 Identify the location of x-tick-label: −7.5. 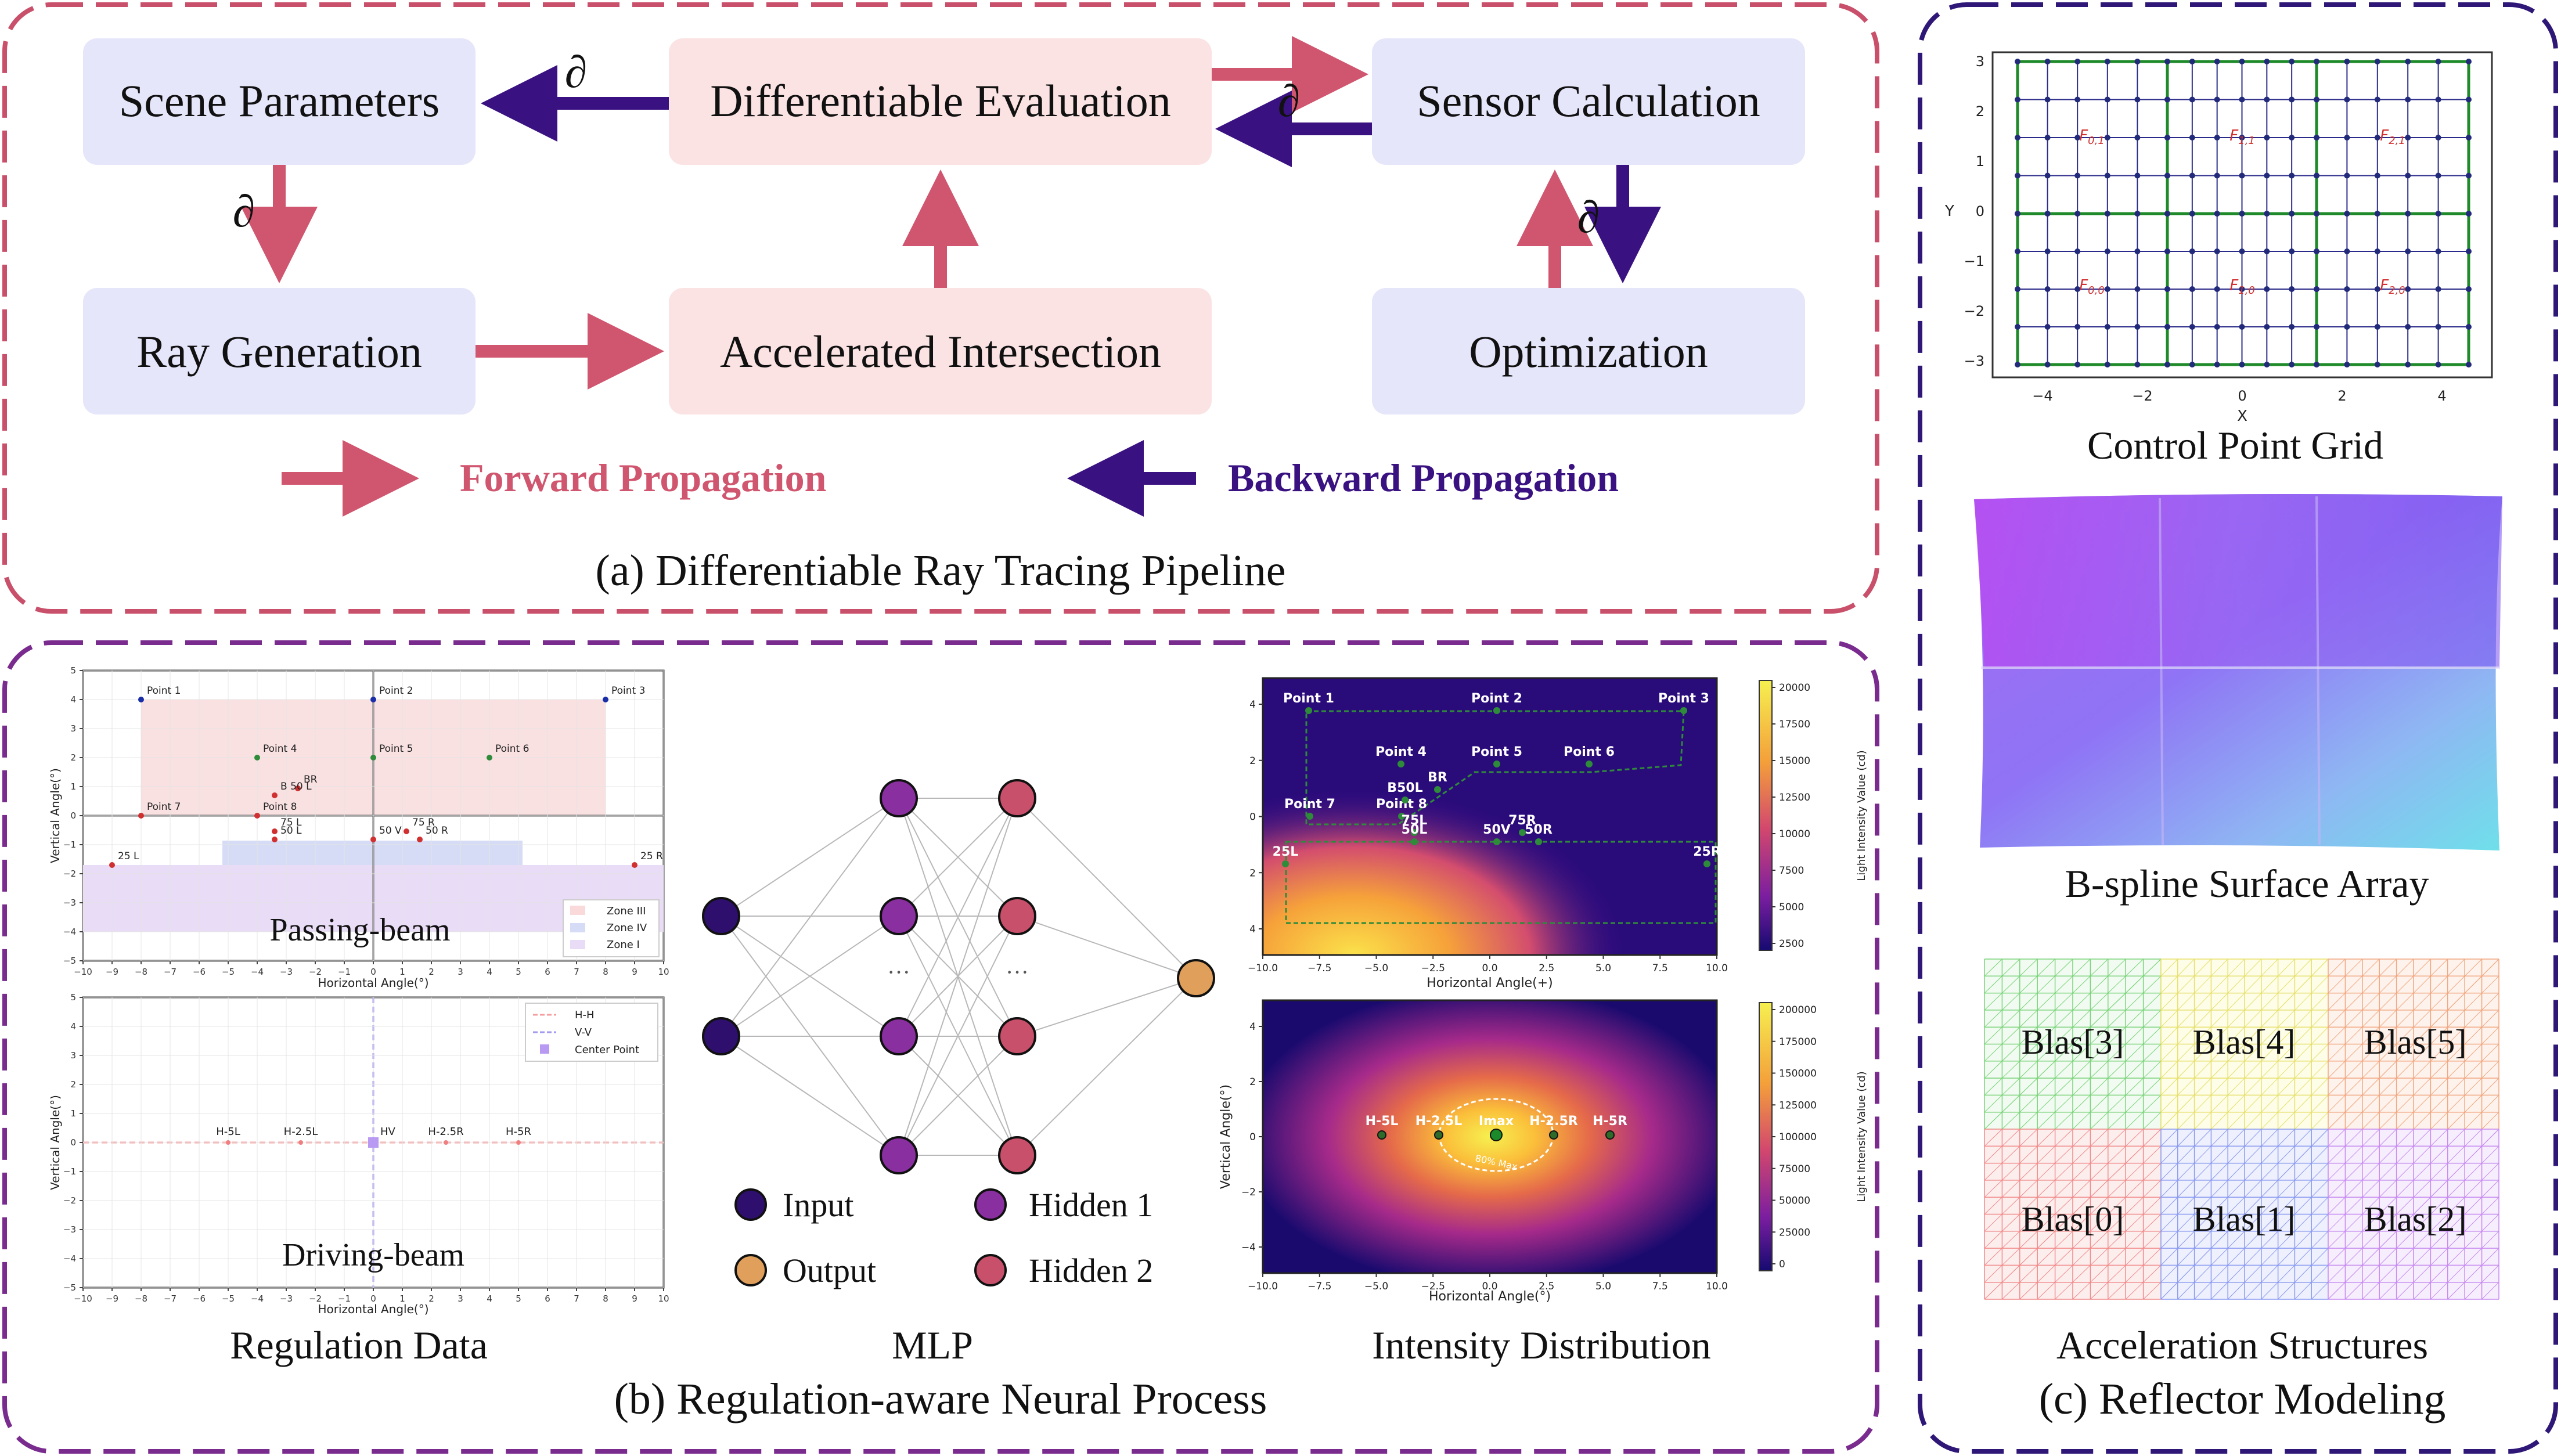
(1319, 1286).